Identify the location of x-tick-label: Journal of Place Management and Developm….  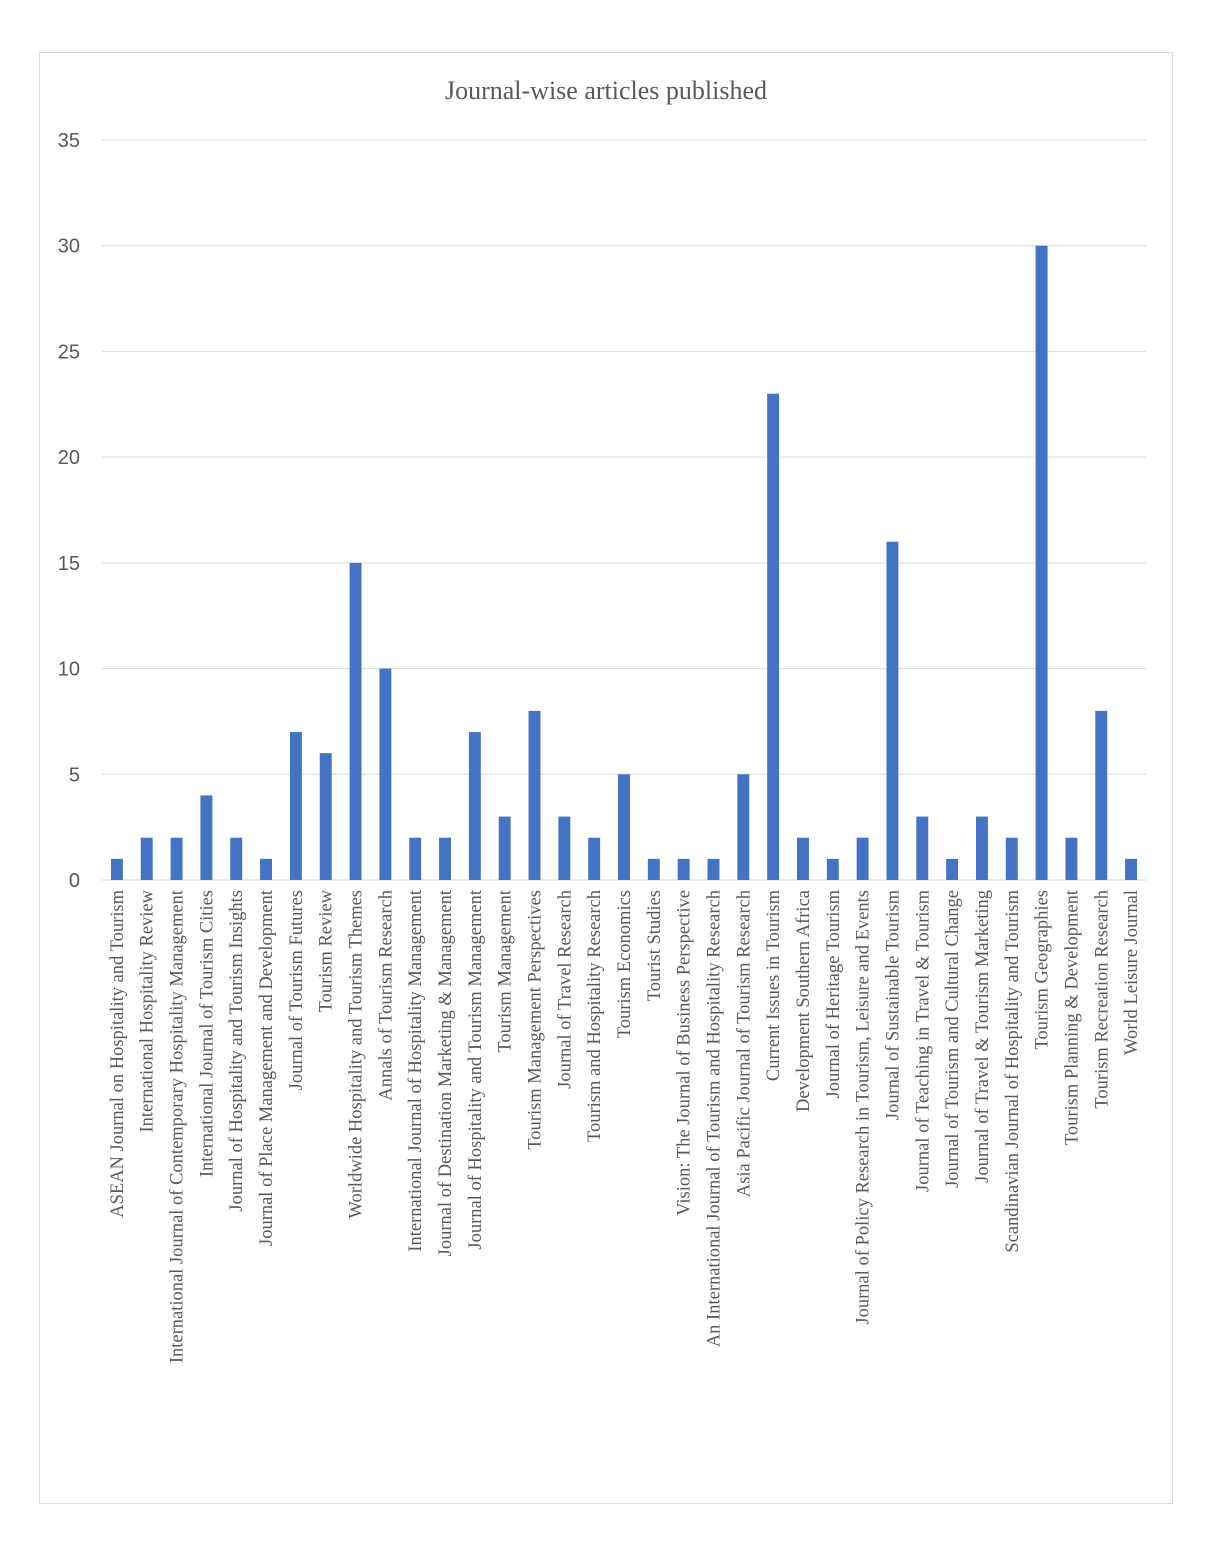
(267, 1067).